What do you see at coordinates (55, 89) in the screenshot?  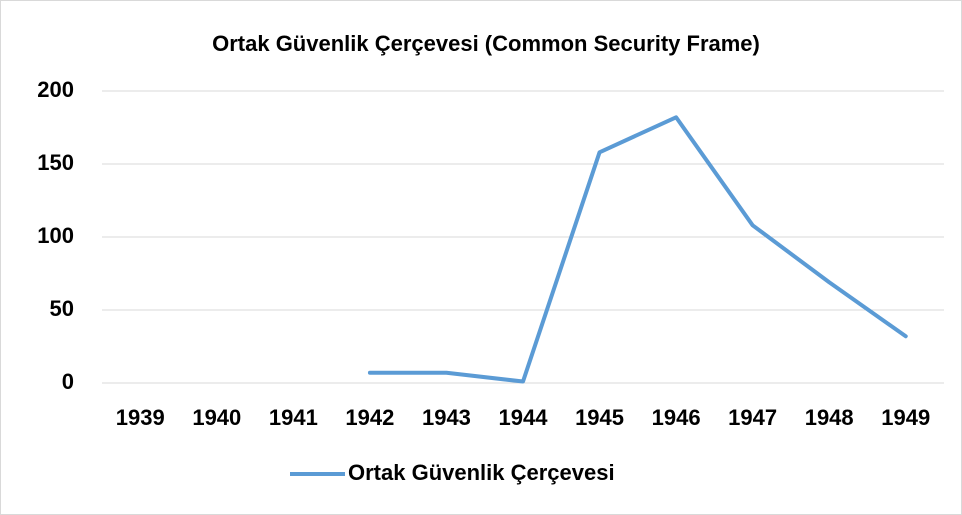 I see `y-tick-label: 200` at bounding box center [55, 89].